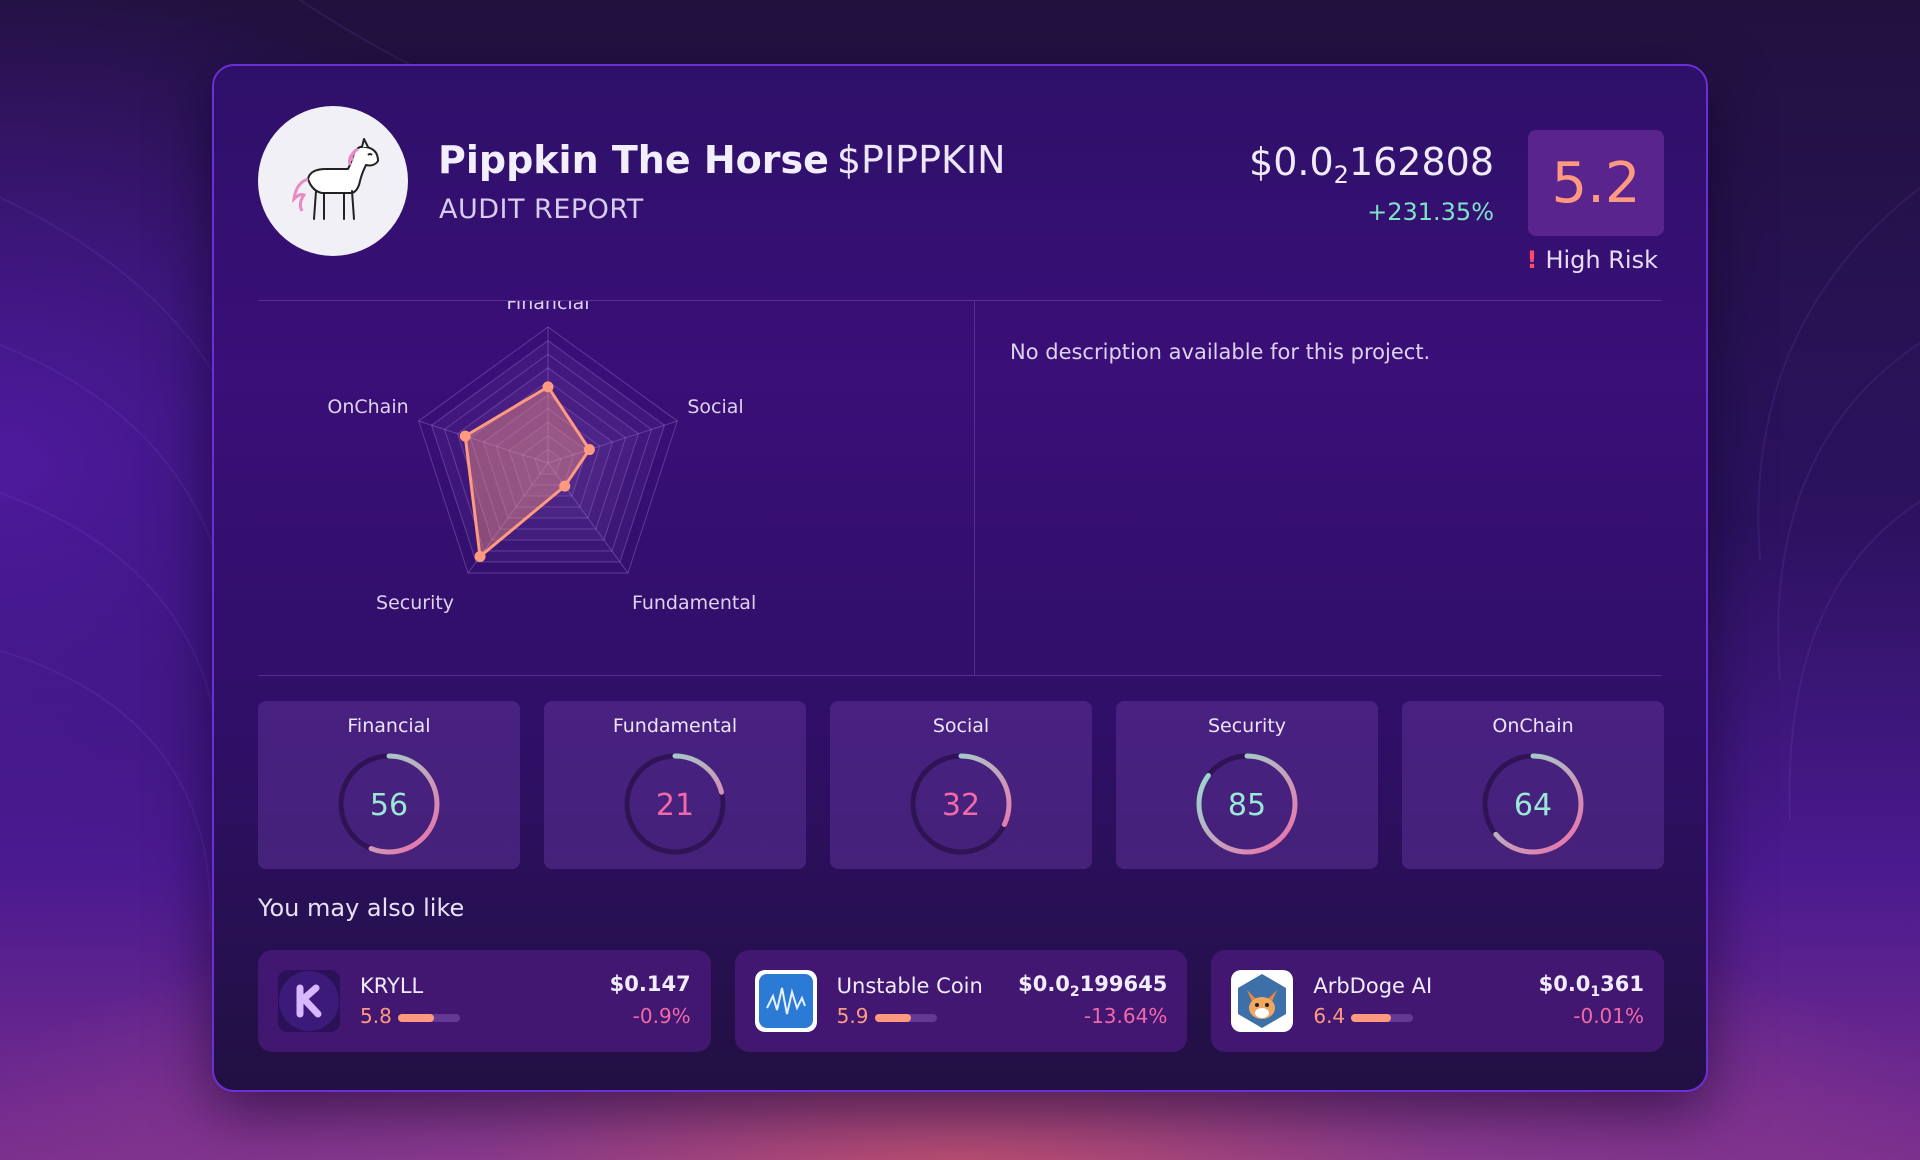 The width and height of the screenshot is (1920, 1160). I want to click on project-title: Pippkin The Horse $PIPPKIN, so click(722, 160).